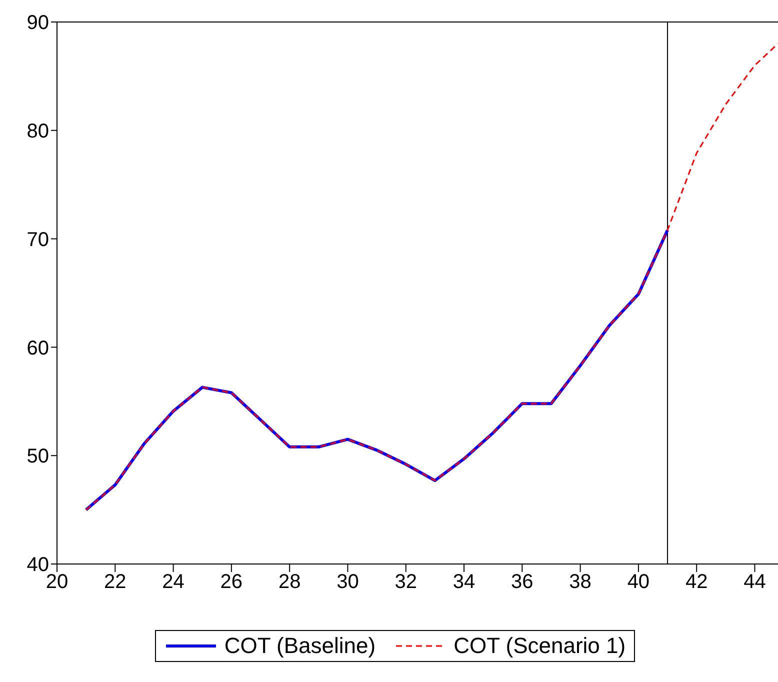  Describe the element at coordinates (289, 582) in the screenshot. I see `x-tick-label: 28` at that location.